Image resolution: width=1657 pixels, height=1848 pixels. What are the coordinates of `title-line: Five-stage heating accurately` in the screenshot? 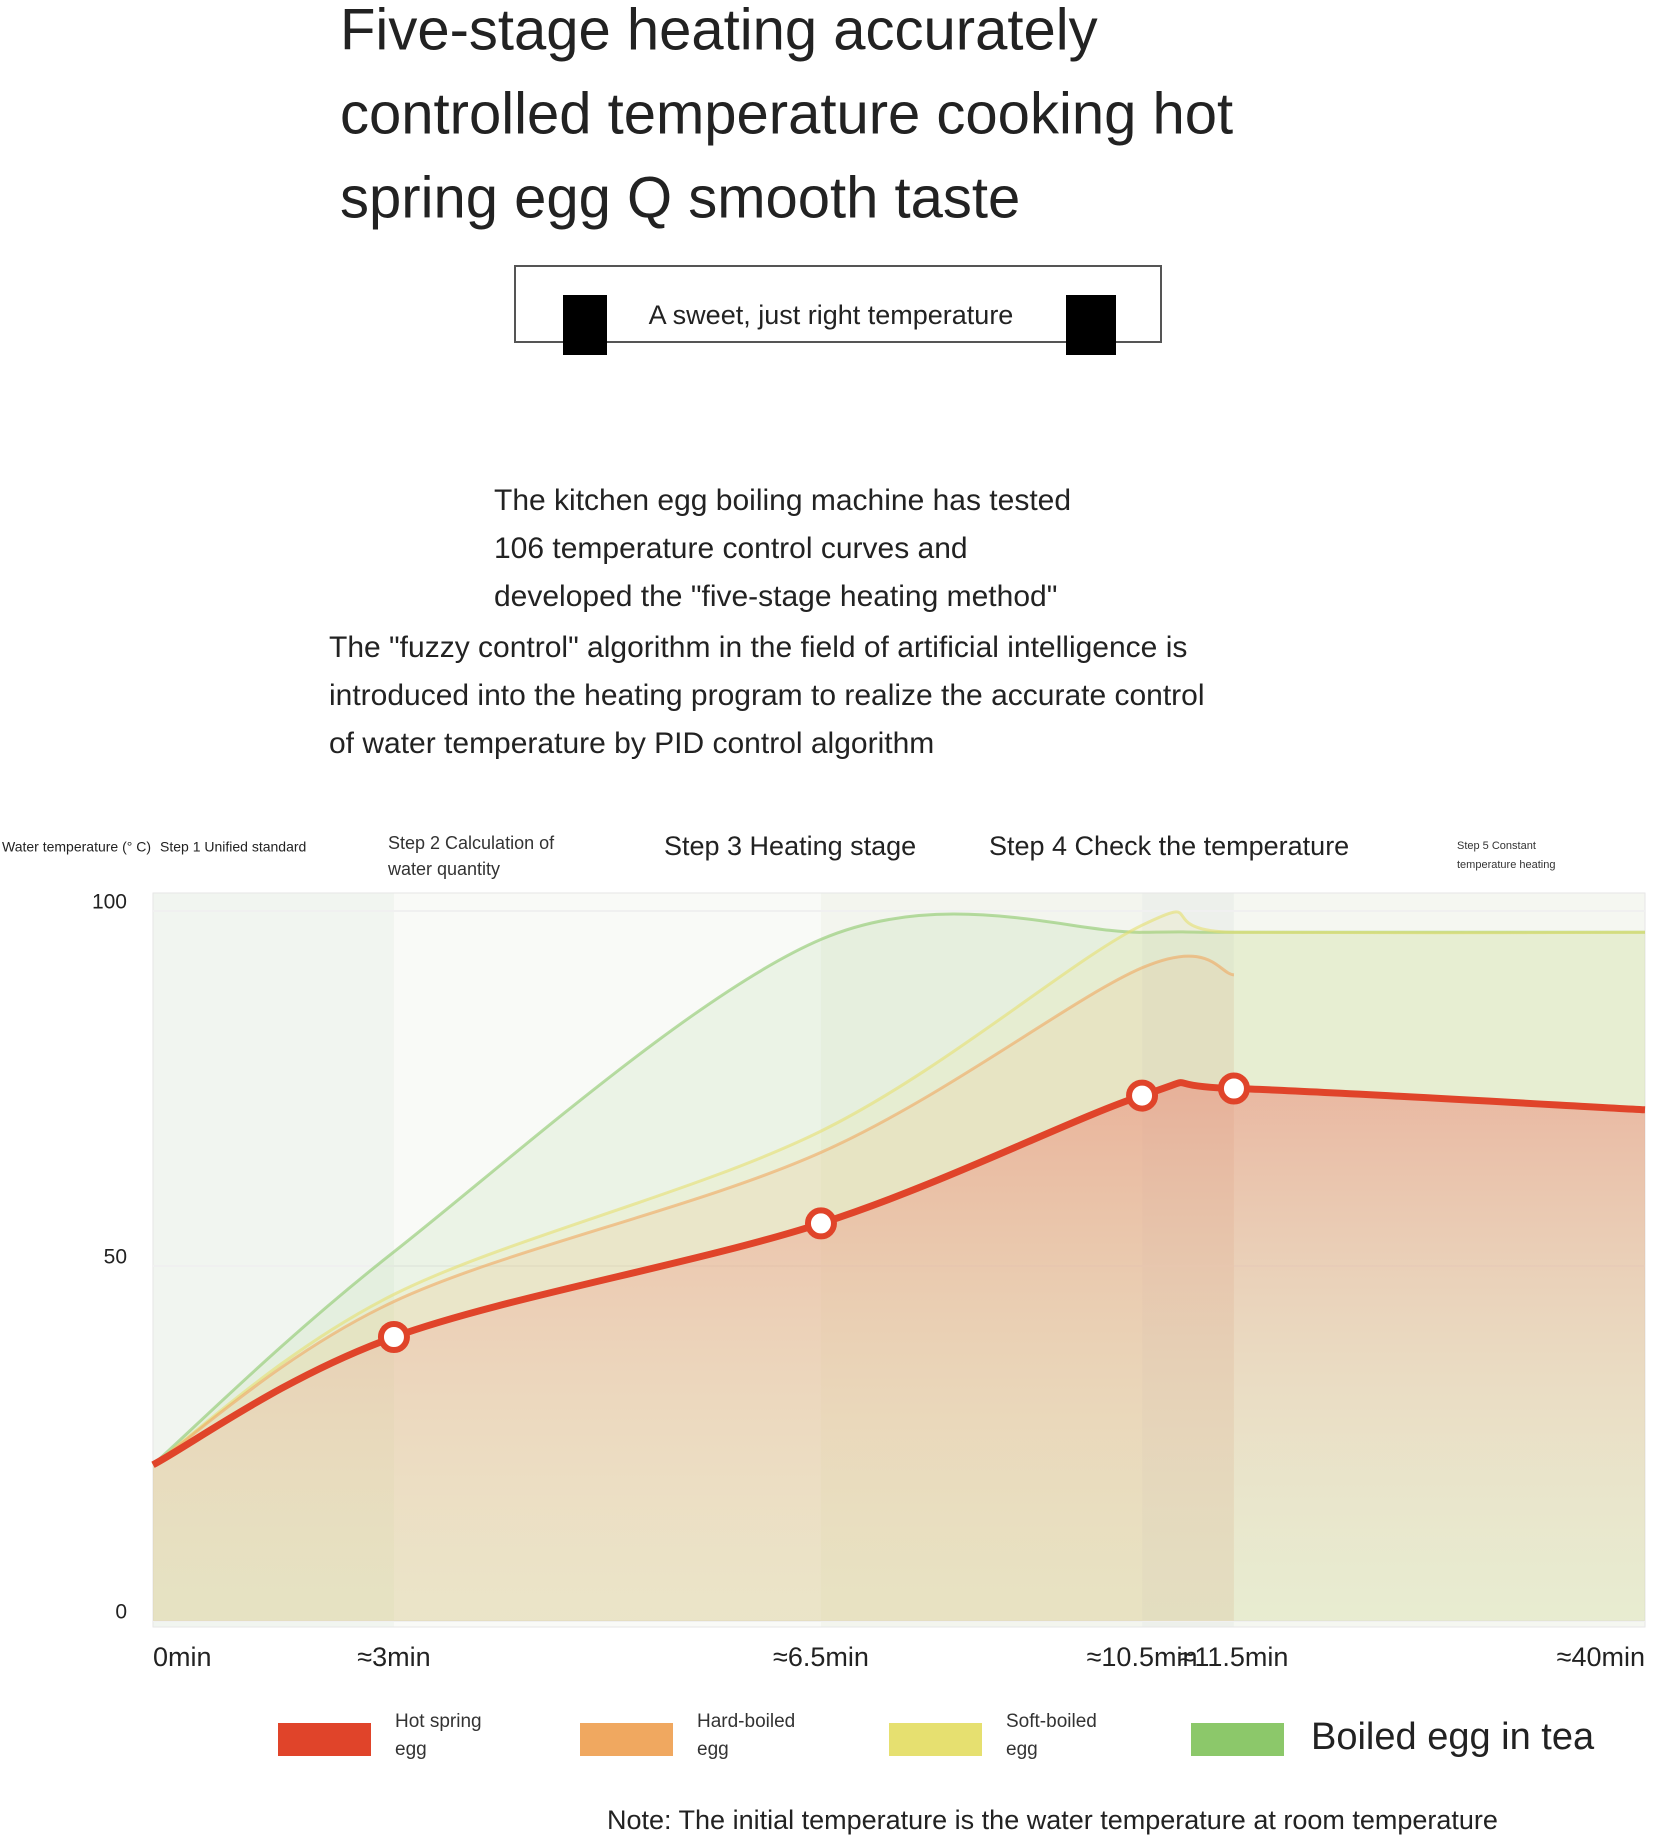 It's located at (719, 31).